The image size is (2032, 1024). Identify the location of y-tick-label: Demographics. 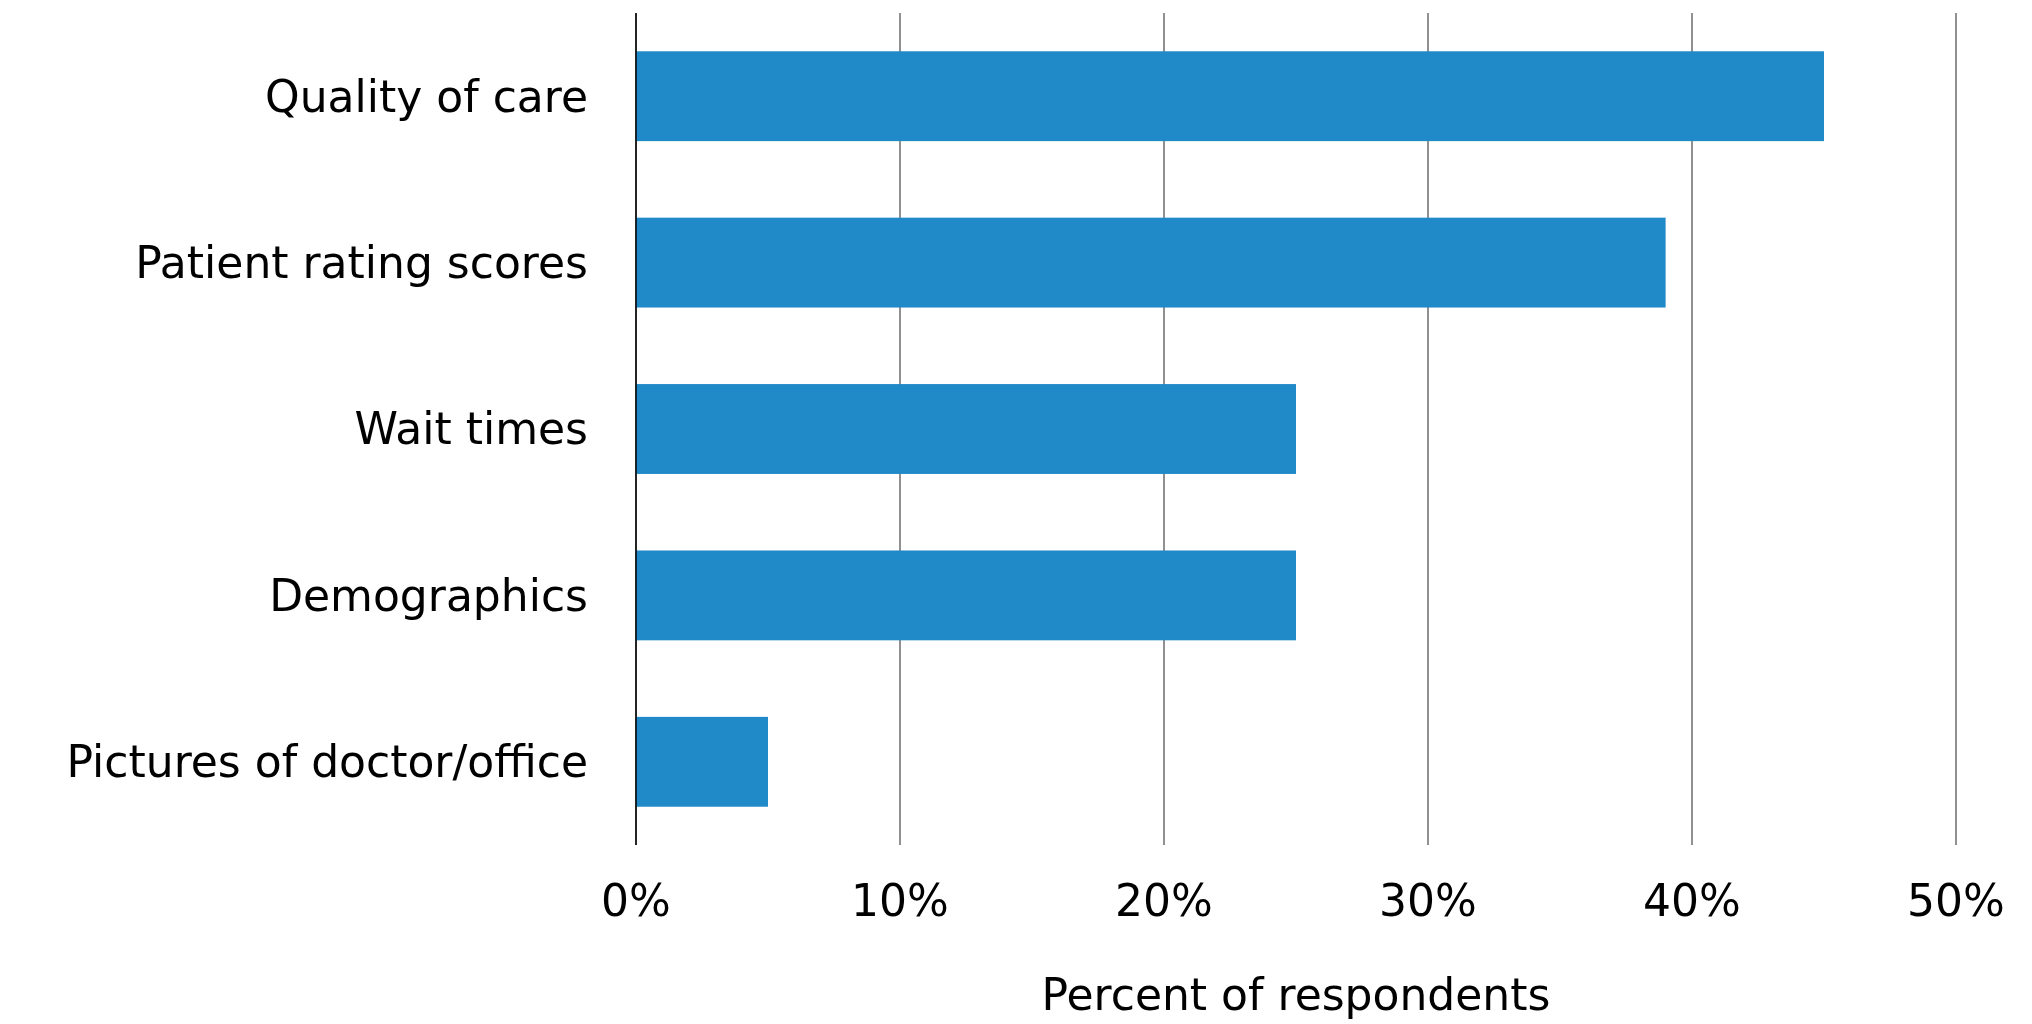
(428, 595).